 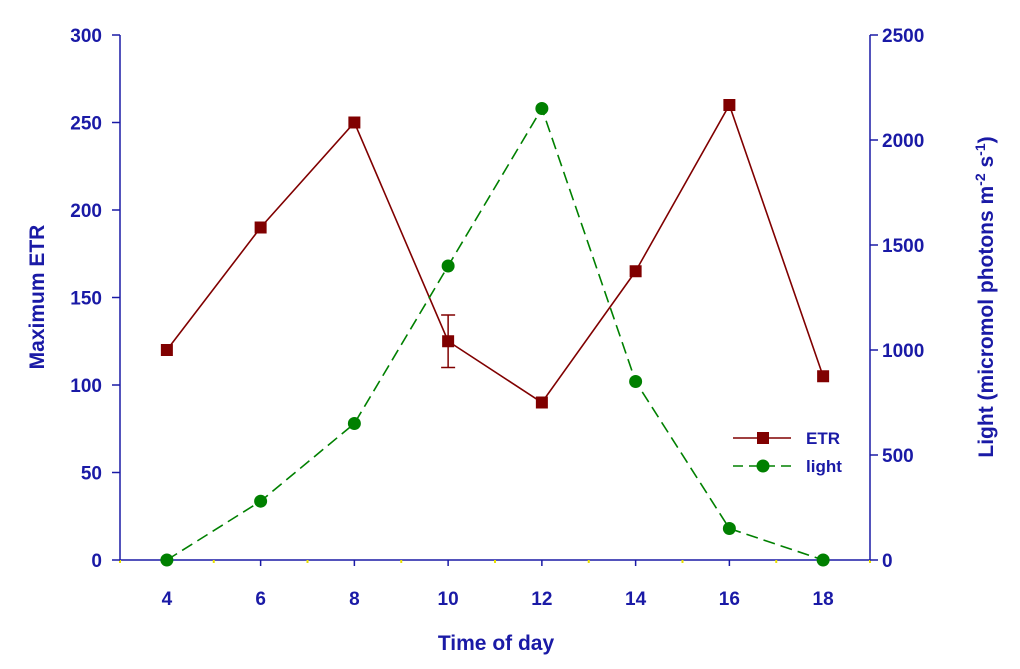 I want to click on y-right-tick-label: 2500, so click(x=903, y=36).